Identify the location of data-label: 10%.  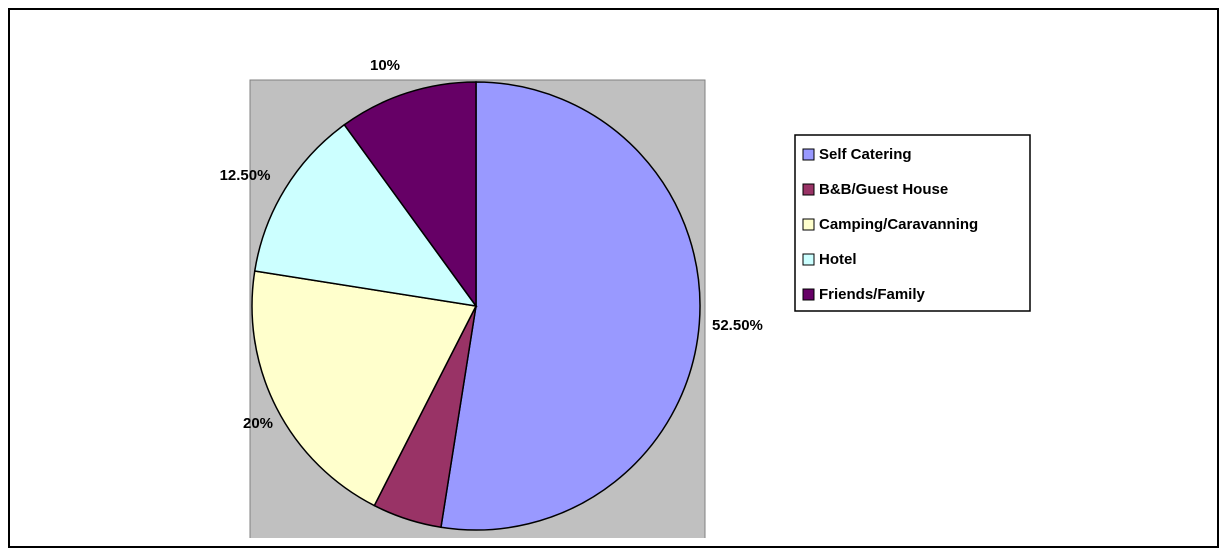
(385, 65).